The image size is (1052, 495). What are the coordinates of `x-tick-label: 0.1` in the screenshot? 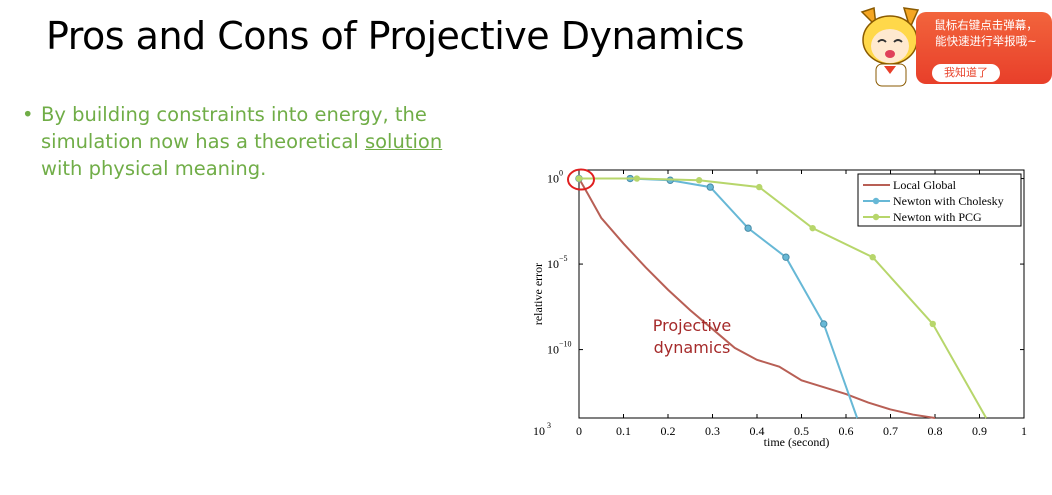 It's located at (623, 431).